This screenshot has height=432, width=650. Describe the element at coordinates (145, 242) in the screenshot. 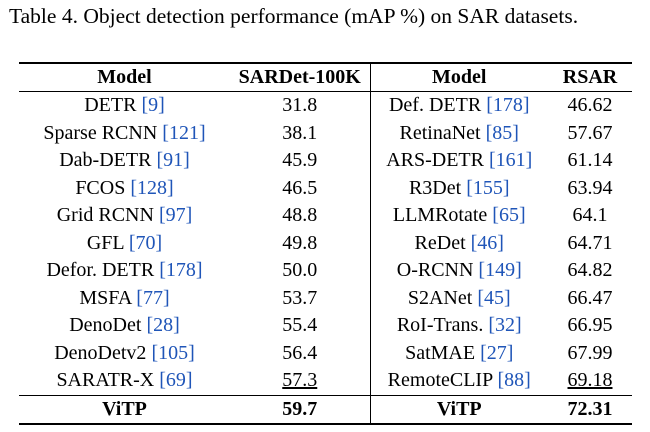

I see `citation-link: [70]` at that location.